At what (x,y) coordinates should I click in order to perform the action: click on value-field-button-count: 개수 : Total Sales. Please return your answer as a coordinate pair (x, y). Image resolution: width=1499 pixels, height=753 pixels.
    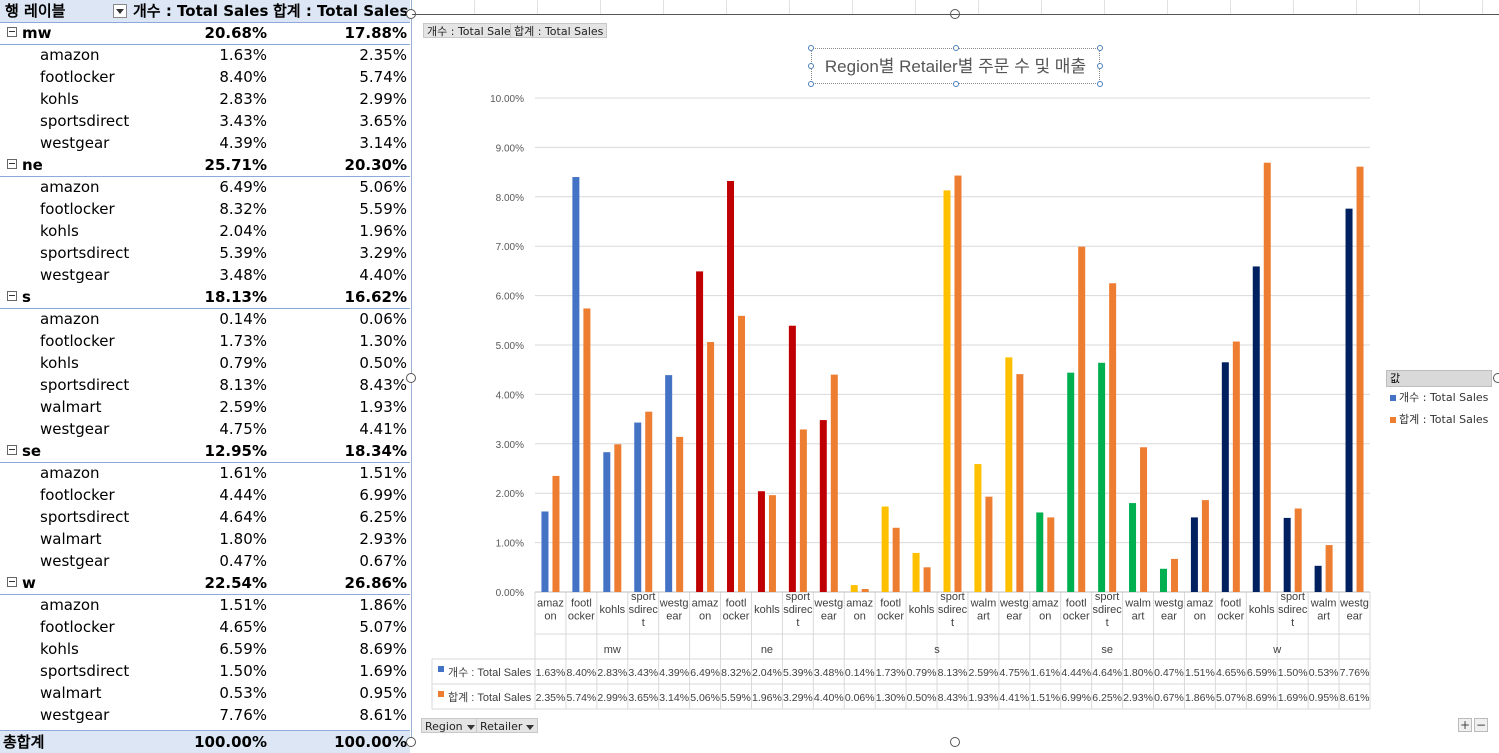
    Looking at the image, I should click on (472, 30).